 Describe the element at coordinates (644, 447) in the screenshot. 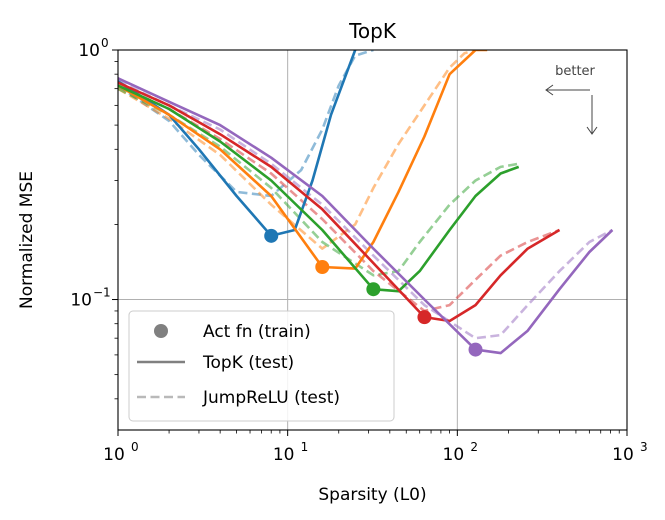

I see `x-tick-exponent: 3` at that location.